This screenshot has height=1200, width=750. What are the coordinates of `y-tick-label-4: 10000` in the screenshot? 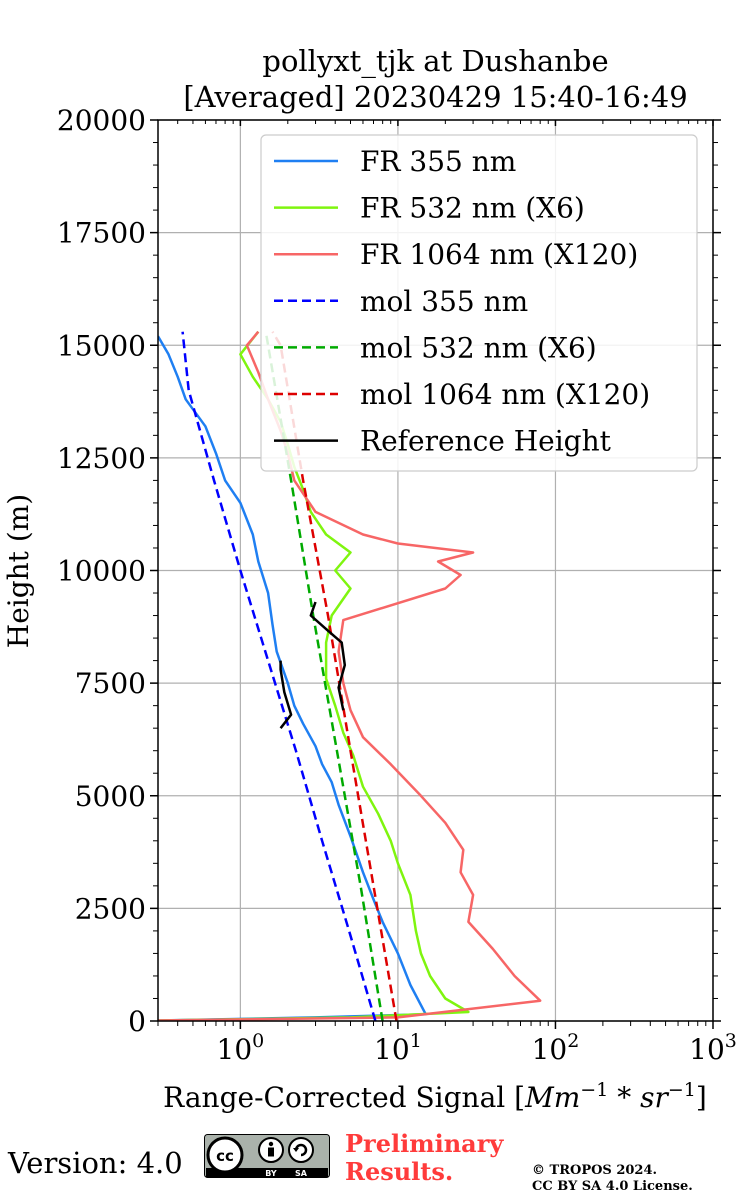 It's located at (101, 571).